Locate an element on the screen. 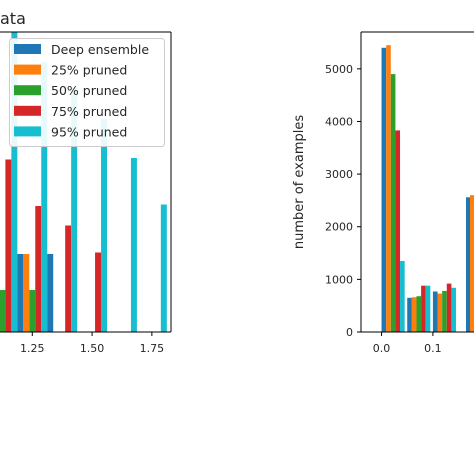 This screenshot has width=474, height=474. left-x-ticks: 1.25 1.50 1.75 is located at coordinates (92, 343).